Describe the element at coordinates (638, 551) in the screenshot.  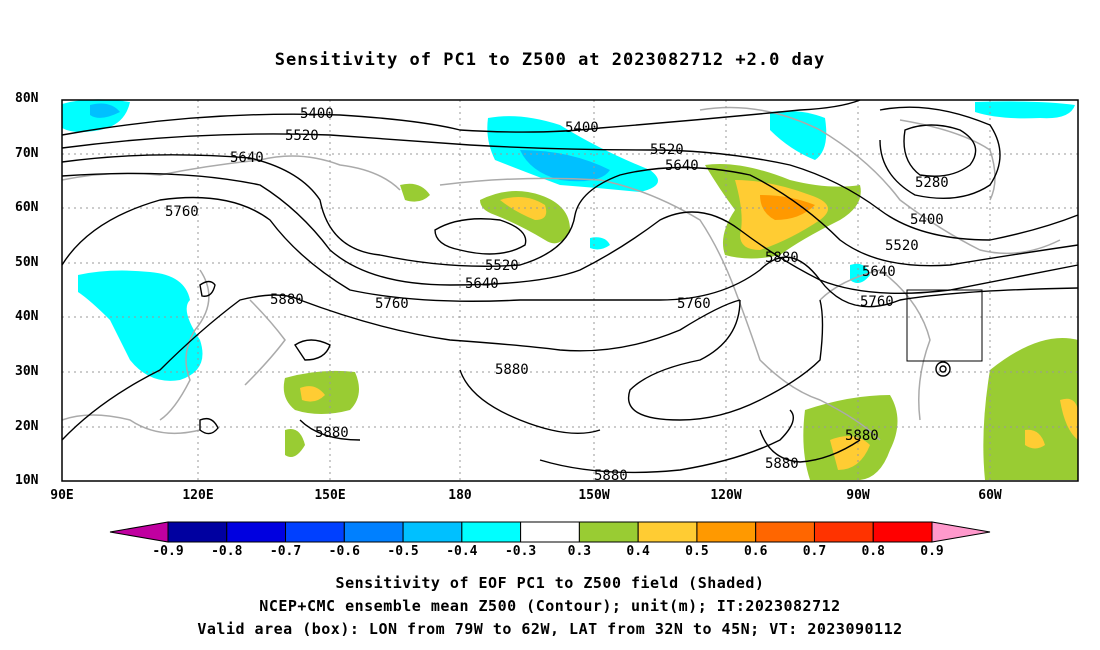
I see `colorbar-label: 0.4` at that location.